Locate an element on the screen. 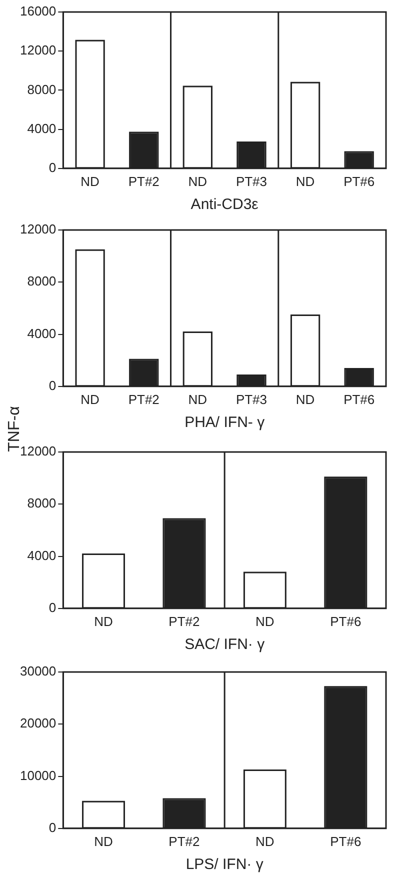 This screenshot has height=878, width=394. y-tick-label: 30000 is located at coordinates (38, 671).